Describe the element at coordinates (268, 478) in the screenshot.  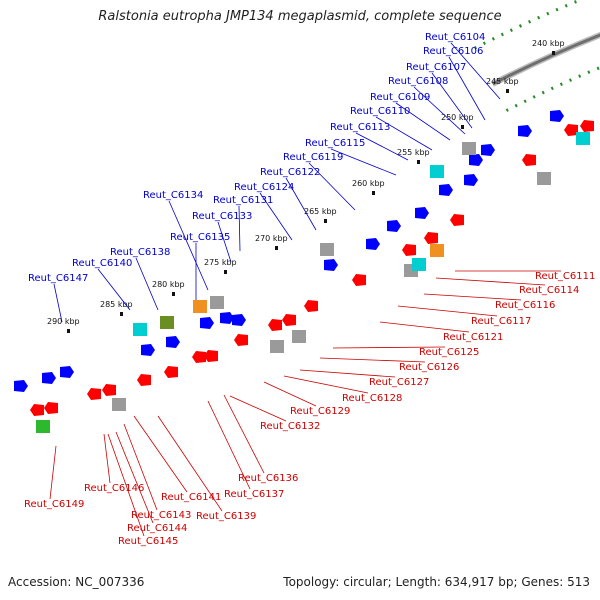
I see `gene-label: Reut_C6136` at that location.